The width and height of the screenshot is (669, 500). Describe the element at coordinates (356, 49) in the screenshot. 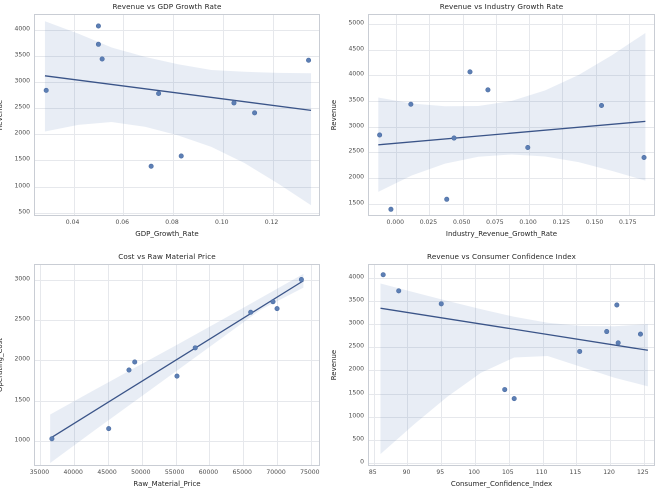

I see `y-tick-label: 4500` at that location.